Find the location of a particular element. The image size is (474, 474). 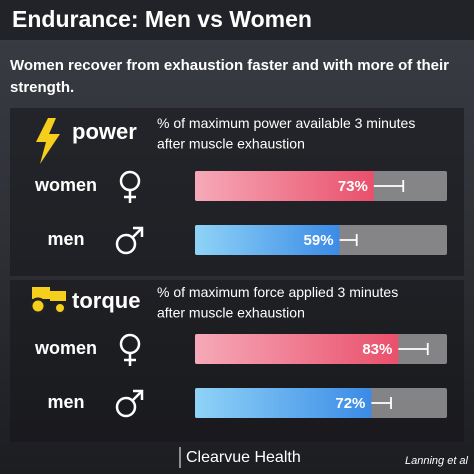

section-title: torque is located at coordinates (106, 300).